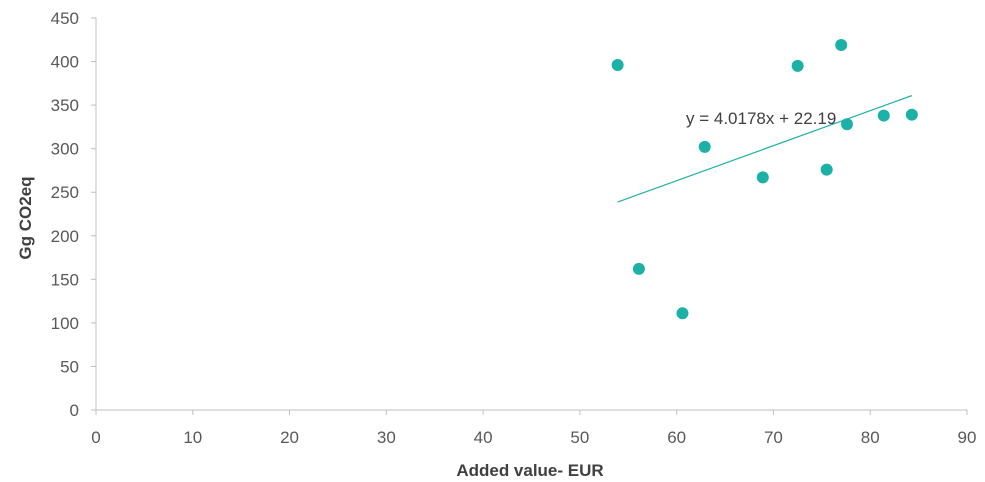 The height and width of the screenshot is (482, 985). Describe the element at coordinates (483, 437) in the screenshot. I see `x-tick-label: 40` at that location.